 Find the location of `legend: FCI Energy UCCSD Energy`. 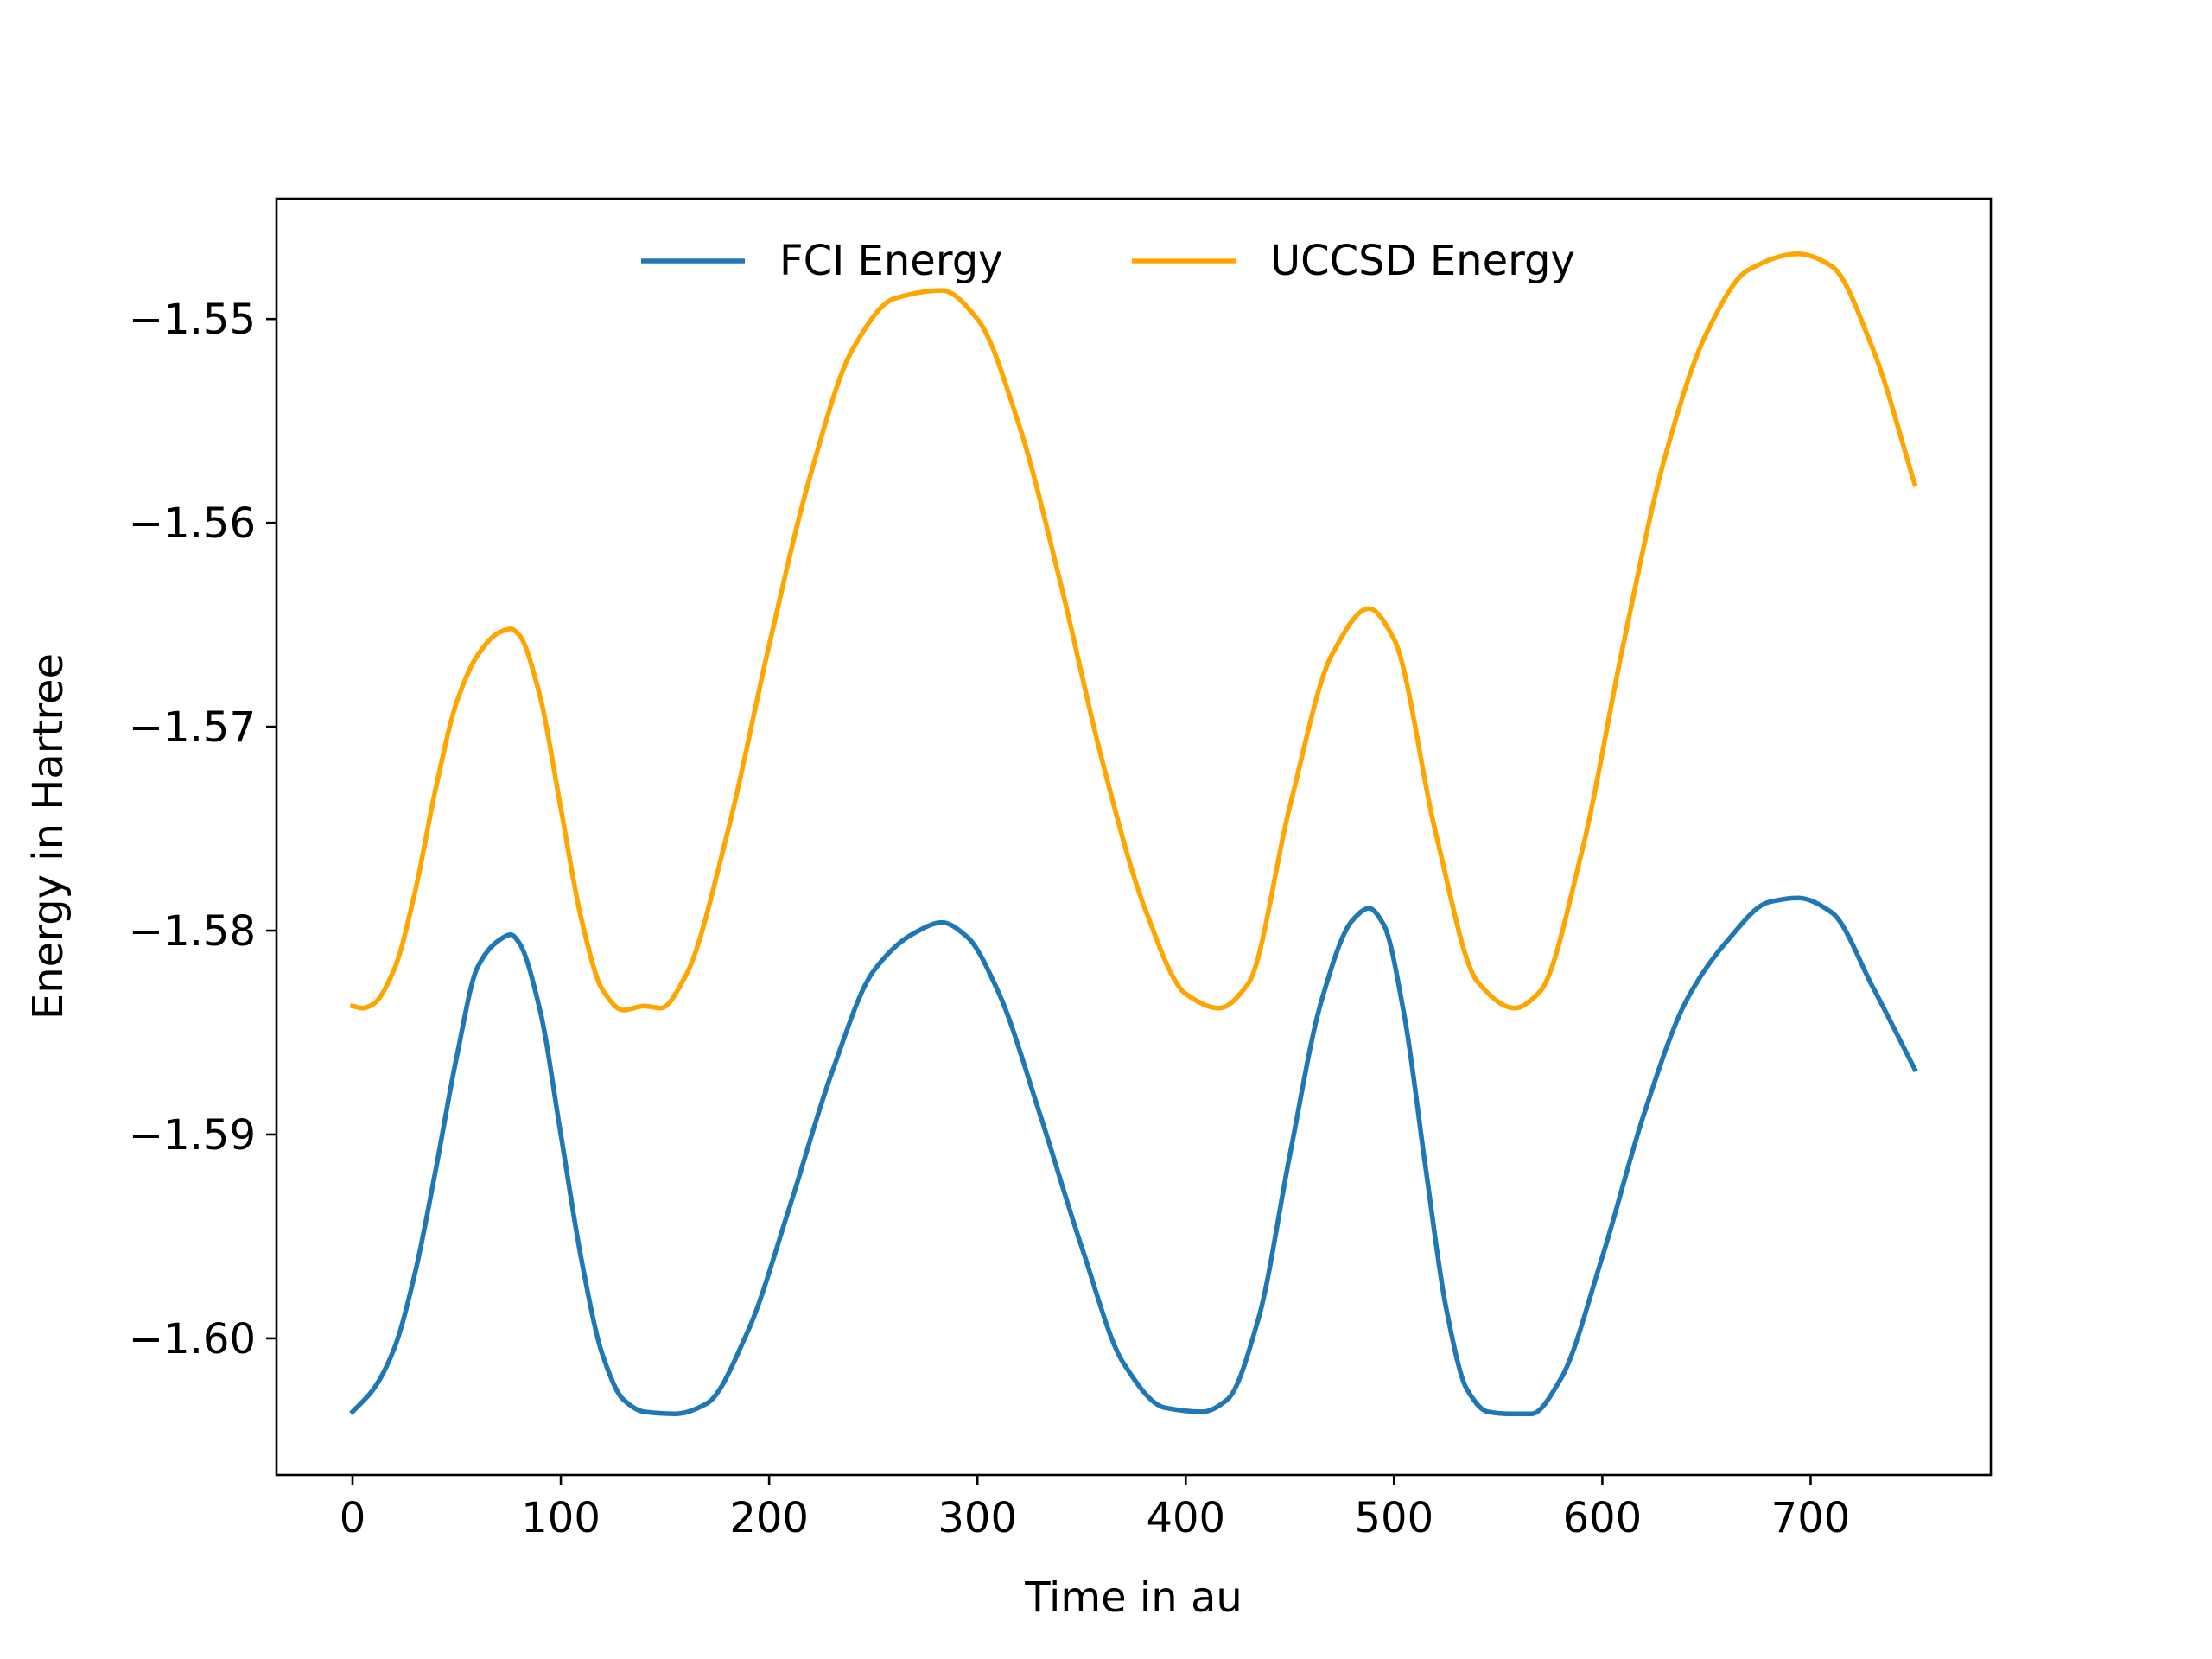

legend: FCI Energy UCCSD Energy is located at coordinates (1108, 261).